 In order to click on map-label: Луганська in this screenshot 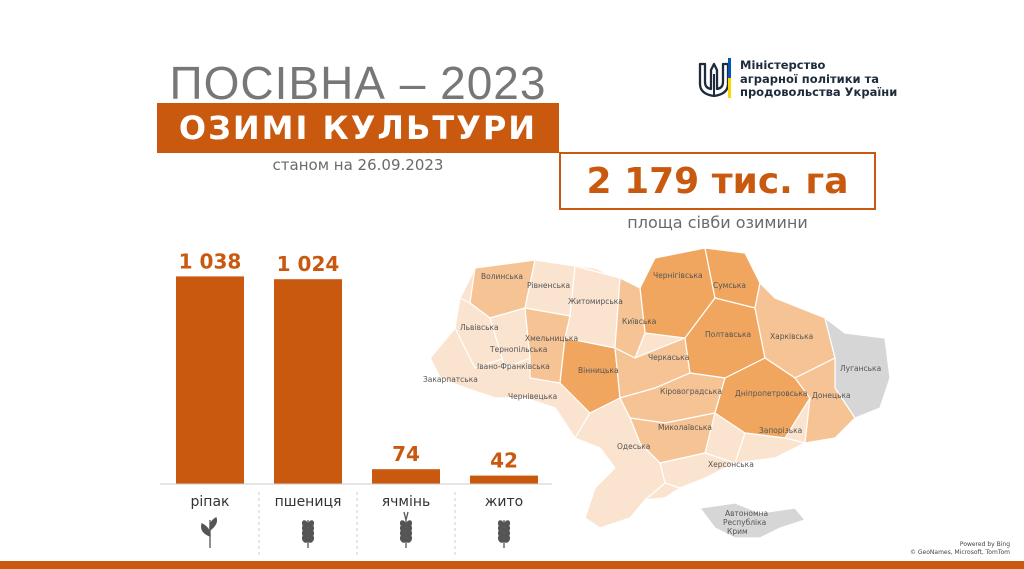, I will do `click(860, 368)`.